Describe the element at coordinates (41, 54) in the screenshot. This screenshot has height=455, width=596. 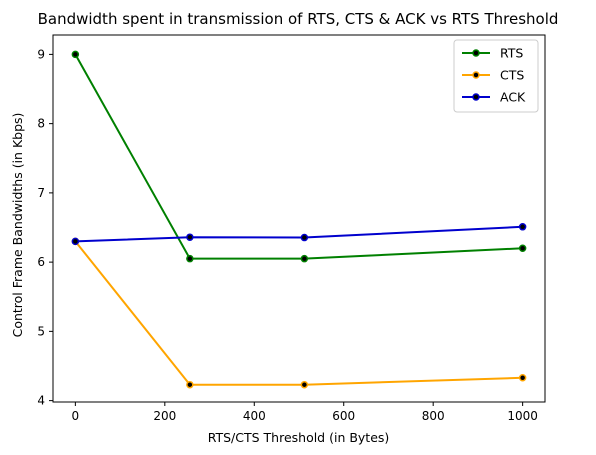
I see `y-tick-label: 9` at that location.